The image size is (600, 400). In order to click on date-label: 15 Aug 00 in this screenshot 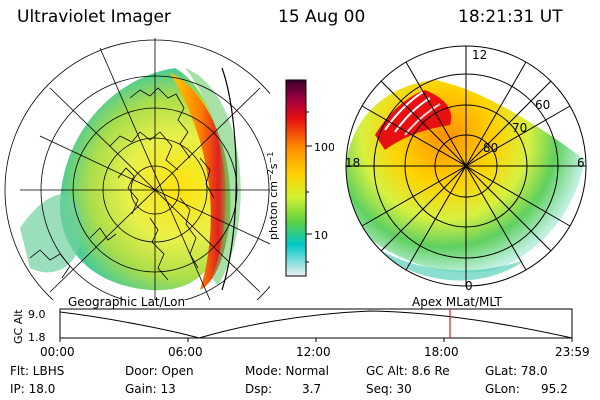, I will do `click(322, 17)`.